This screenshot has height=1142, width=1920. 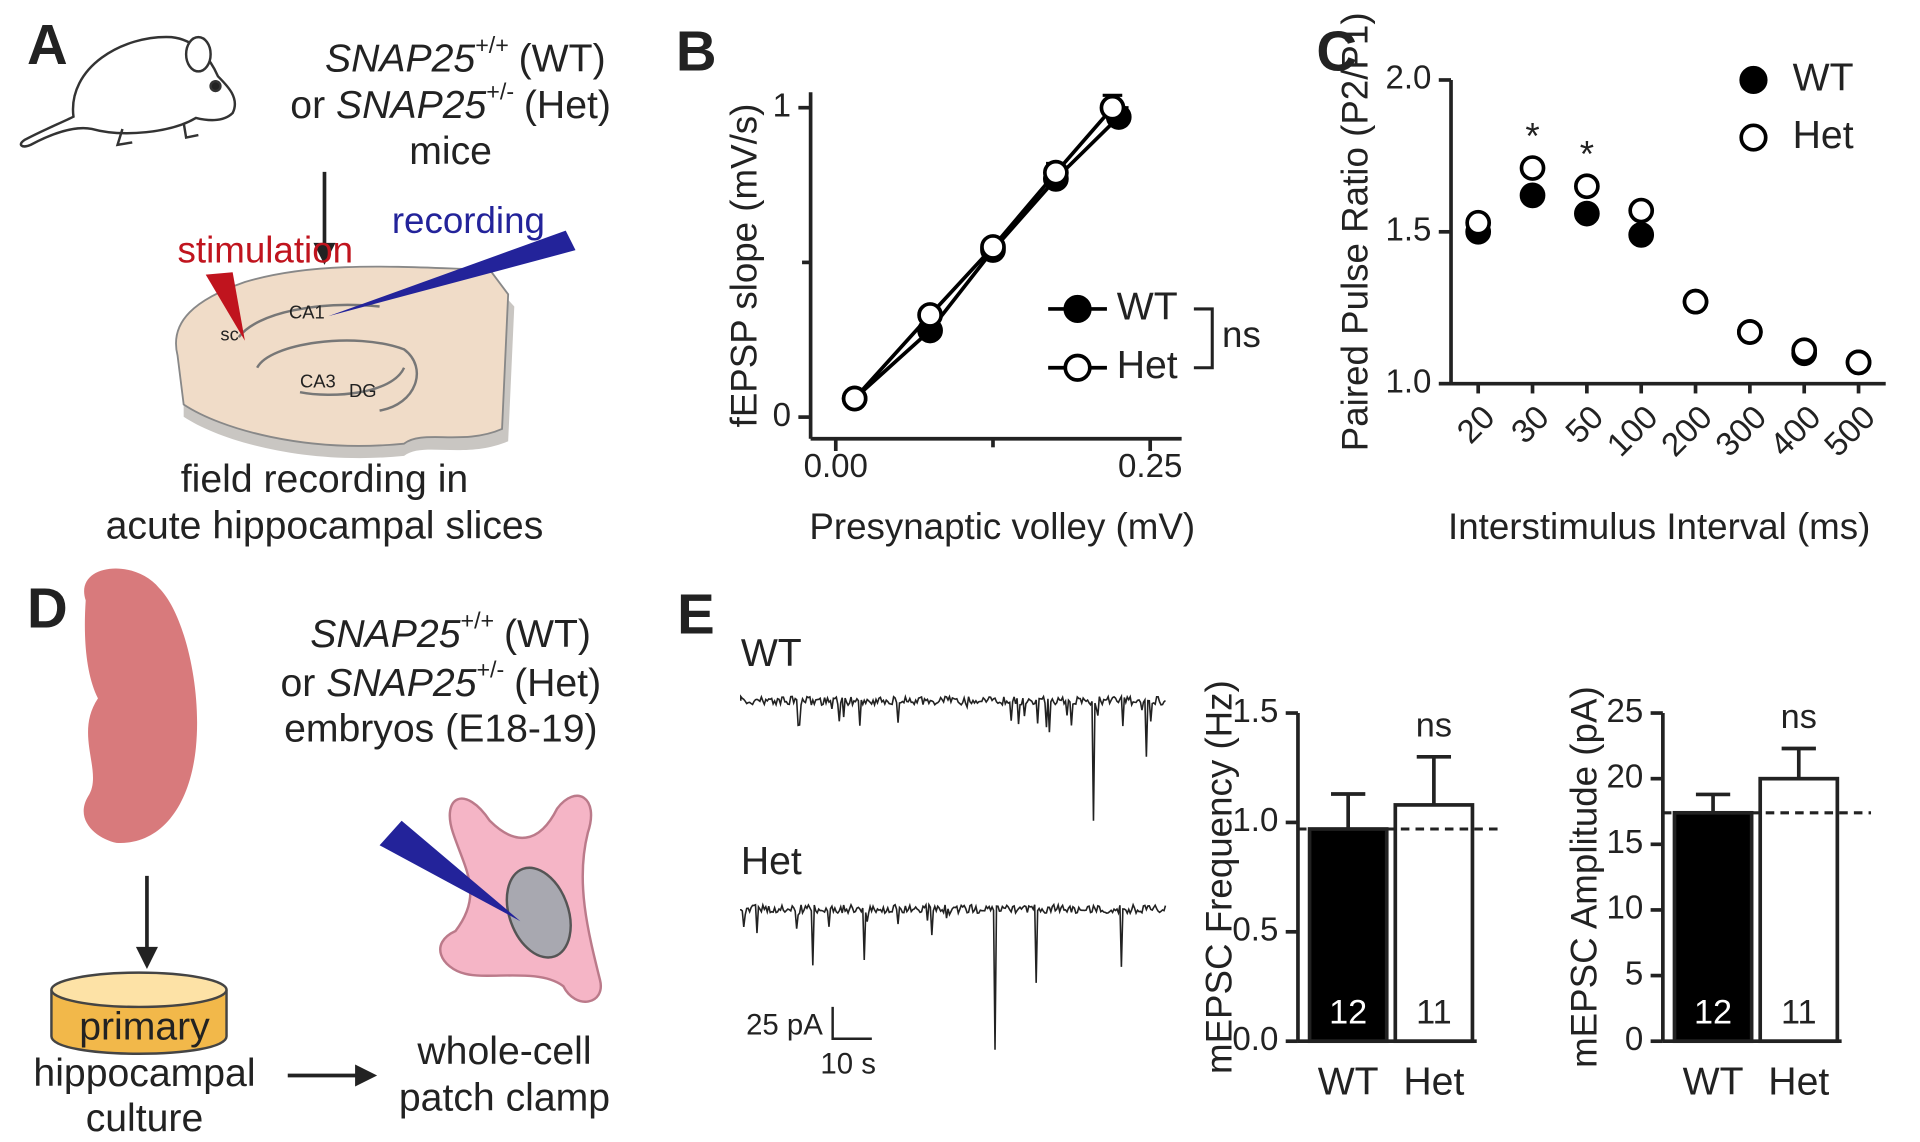 What do you see at coordinates (1659, 526) in the screenshot?
I see `x-axis-label: Interstimulus Interval (ms)` at bounding box center [1659, 526].